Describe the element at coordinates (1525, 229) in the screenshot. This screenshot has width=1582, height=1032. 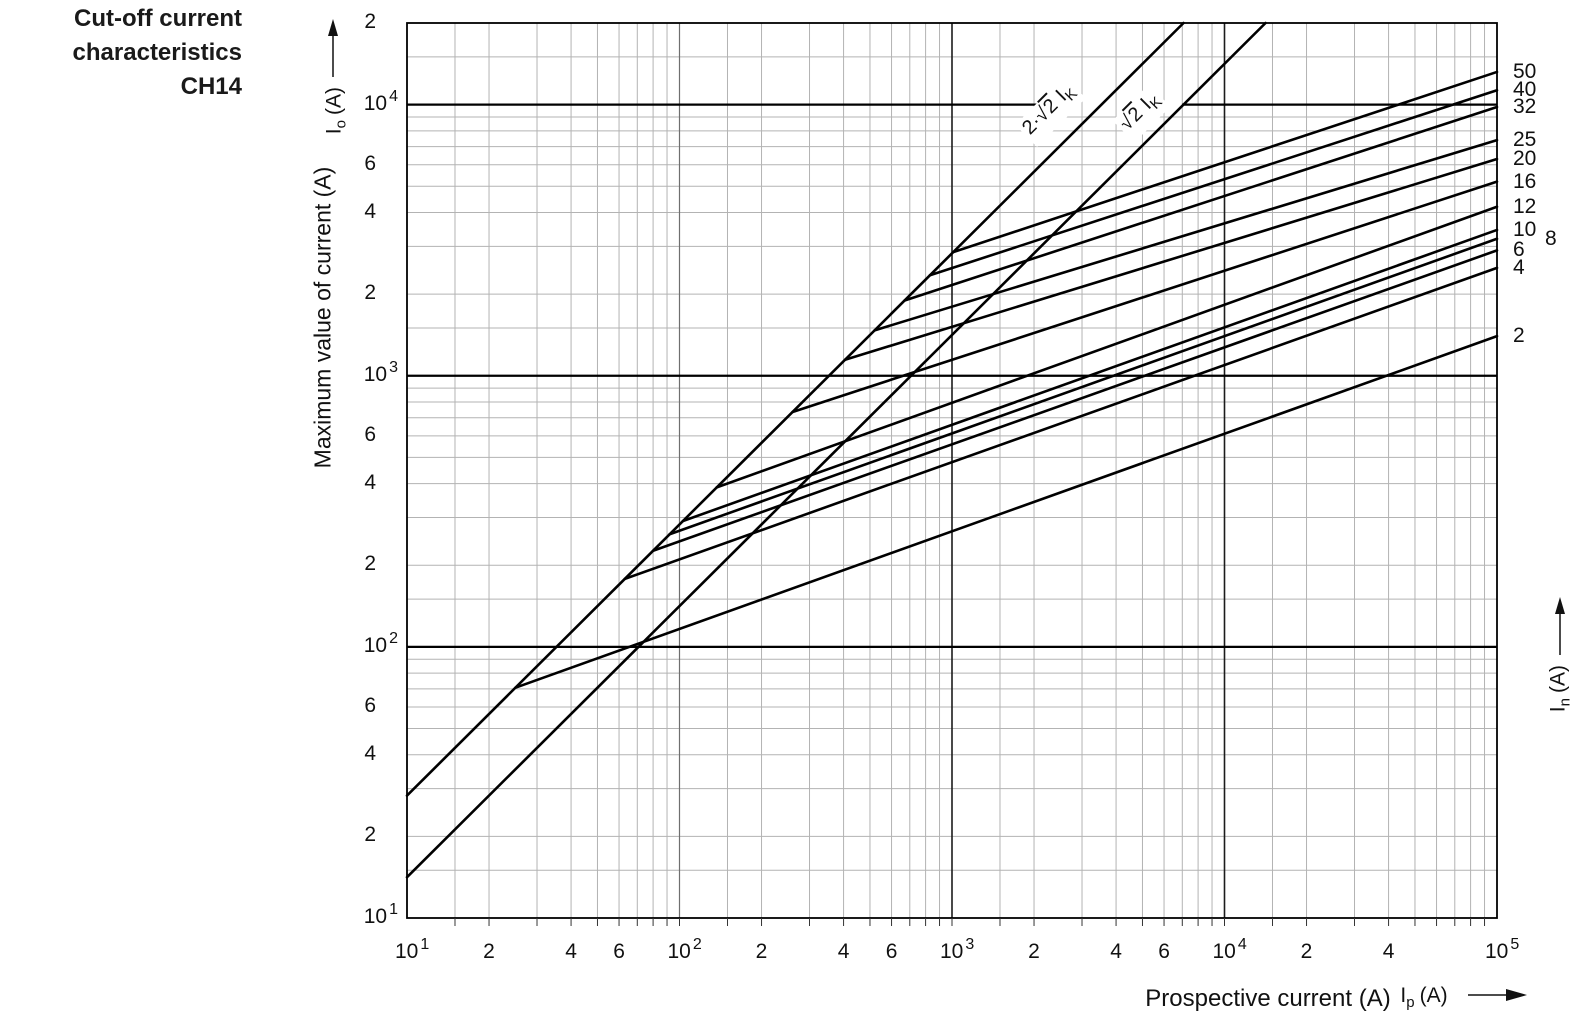
I see `fuse-rating-label: 10` at that location.